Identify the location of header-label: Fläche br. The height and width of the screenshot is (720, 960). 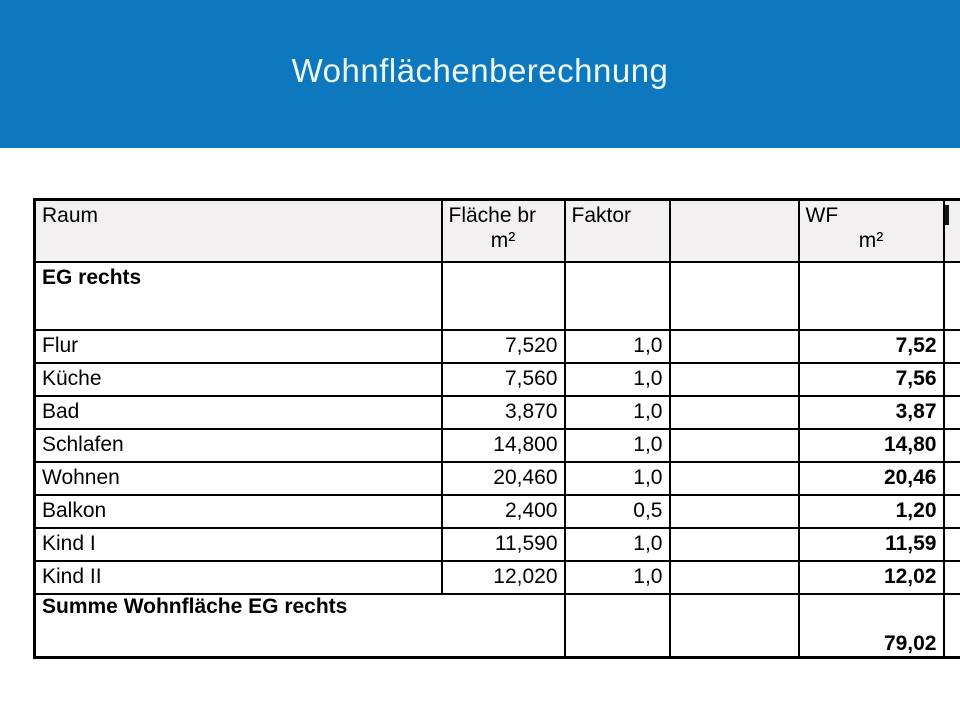
(492, 215).